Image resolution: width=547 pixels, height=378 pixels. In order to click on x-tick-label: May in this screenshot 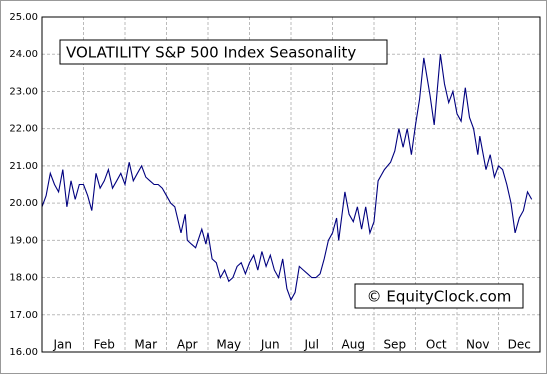, I will do `click(228, 345)`.